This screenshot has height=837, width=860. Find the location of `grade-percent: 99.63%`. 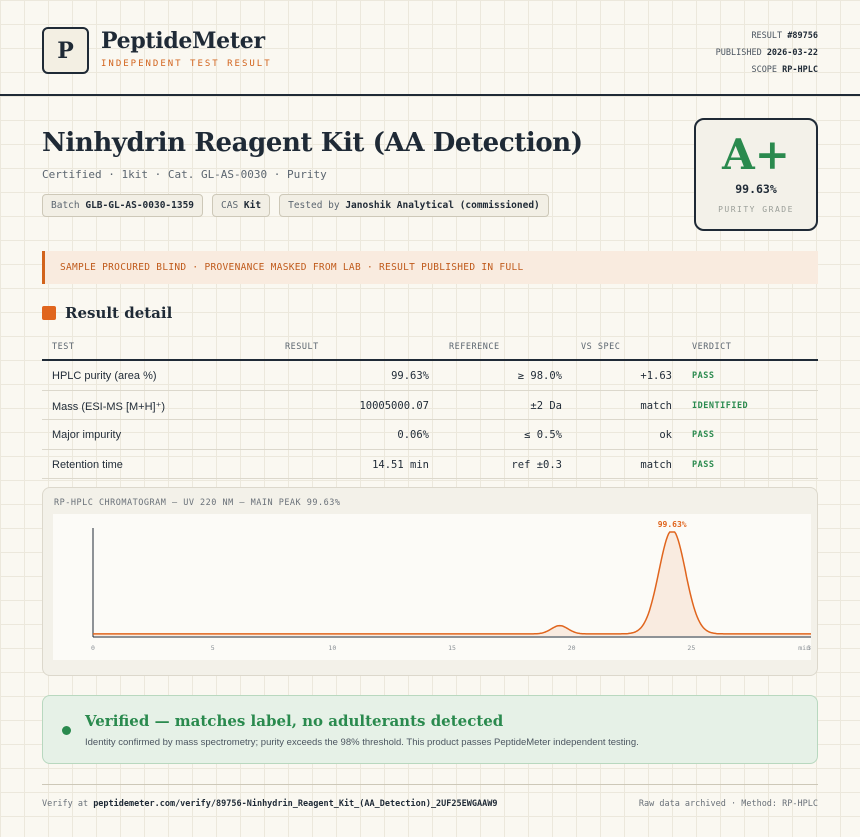

grade-percent: 99.63% is located at coordinates (756, 189).